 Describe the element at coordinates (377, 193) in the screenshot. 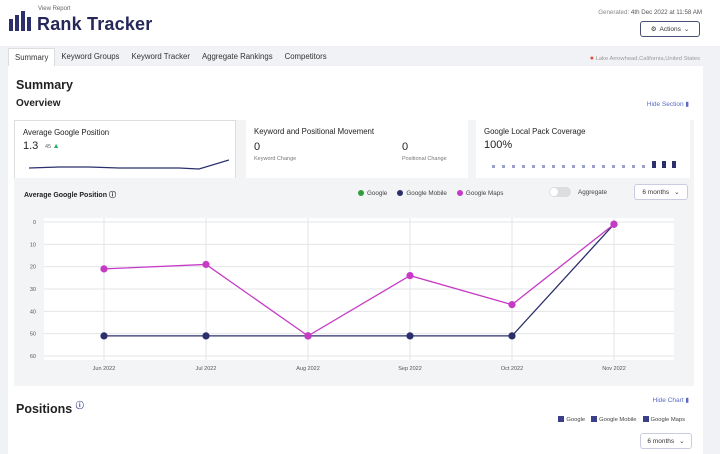

I see `legend-google-label: Google` at that location.